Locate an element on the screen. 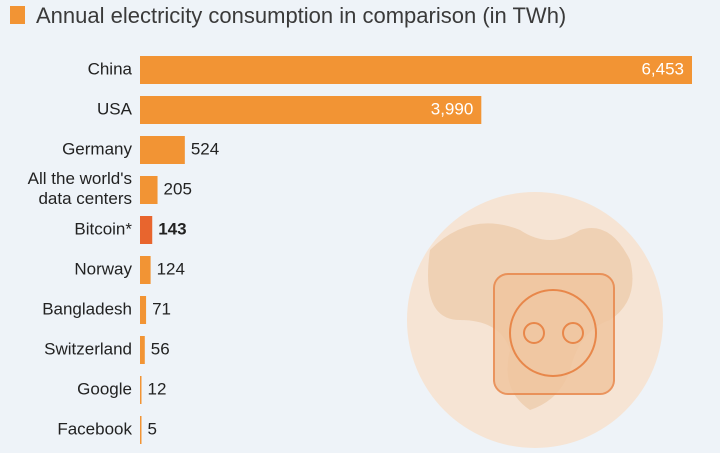 This screenshot has width=720, height=453. category-label: Germany is located at coordinates (97, 148).